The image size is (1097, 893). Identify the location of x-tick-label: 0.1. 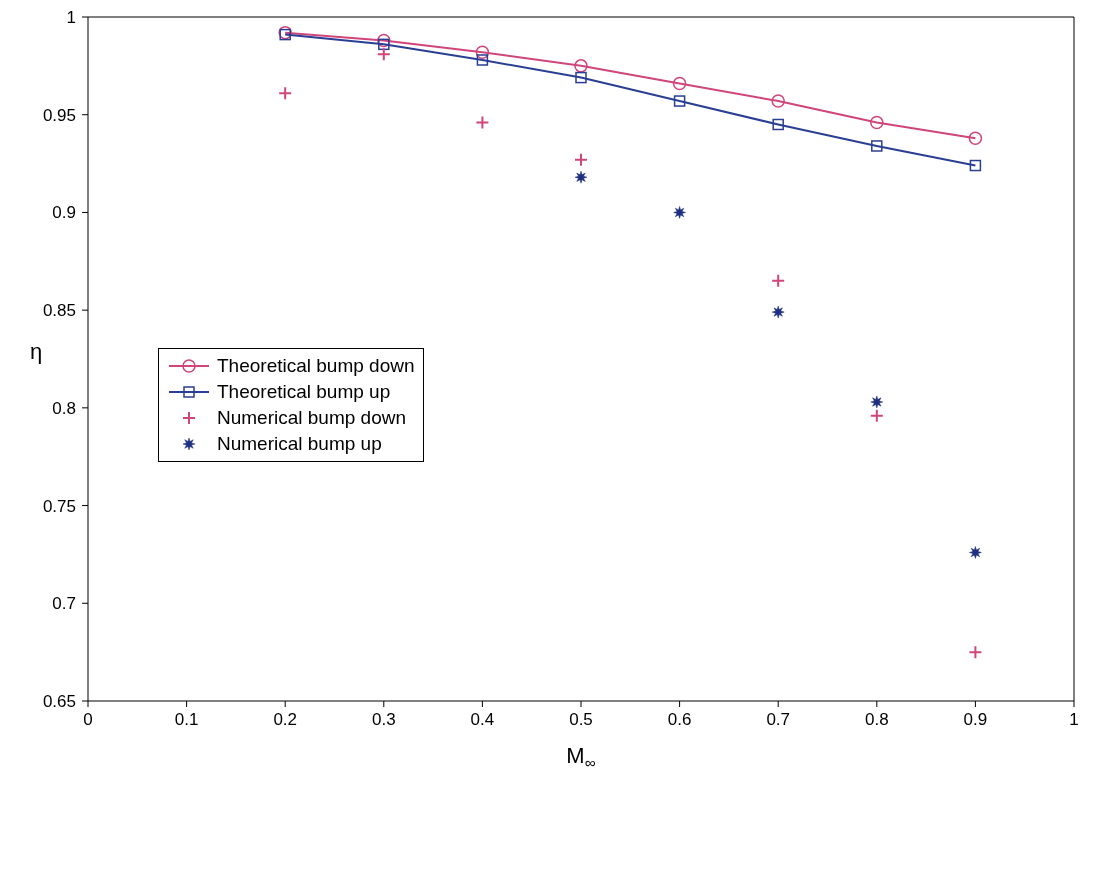
(186, 720).